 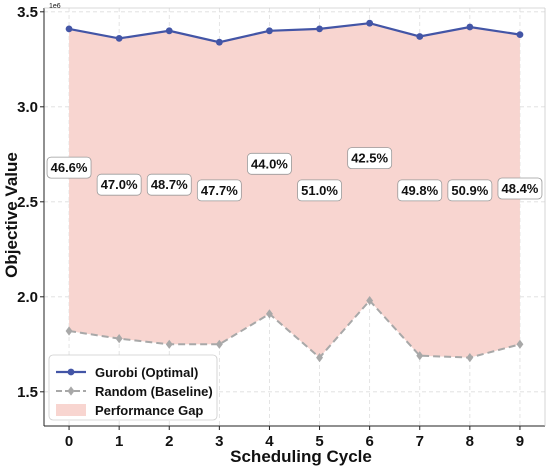 What do you see at coordinates (71, 391) in the screenshot?
I see `legend-random-marker` at bounding box center [71, 391].